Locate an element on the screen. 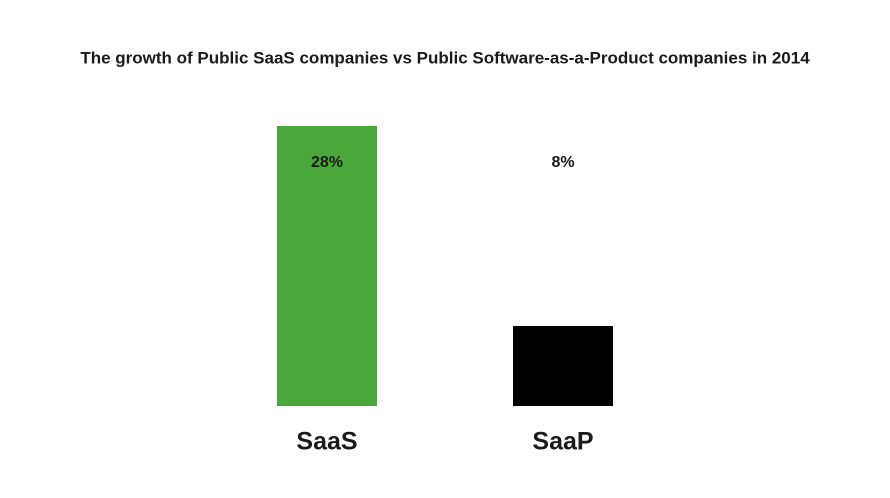 Image resolution: width=890 pixels, height=498 pixels. category-label: SaaP is located at coordinates (562, 442).